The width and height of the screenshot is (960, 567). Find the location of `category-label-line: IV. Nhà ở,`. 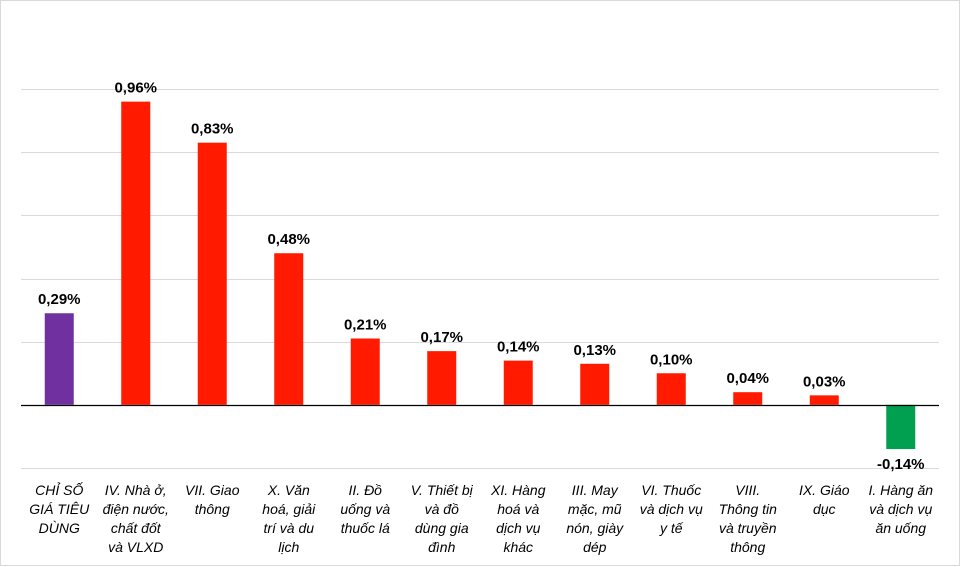

category-label-line: IV. Nhà ở, is located at coordinates (136, 490).